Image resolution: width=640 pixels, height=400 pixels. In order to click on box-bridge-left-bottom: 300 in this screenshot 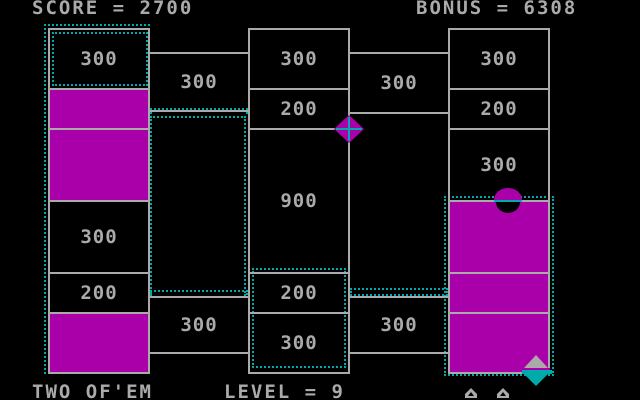, I will do `click(199, 325)`.